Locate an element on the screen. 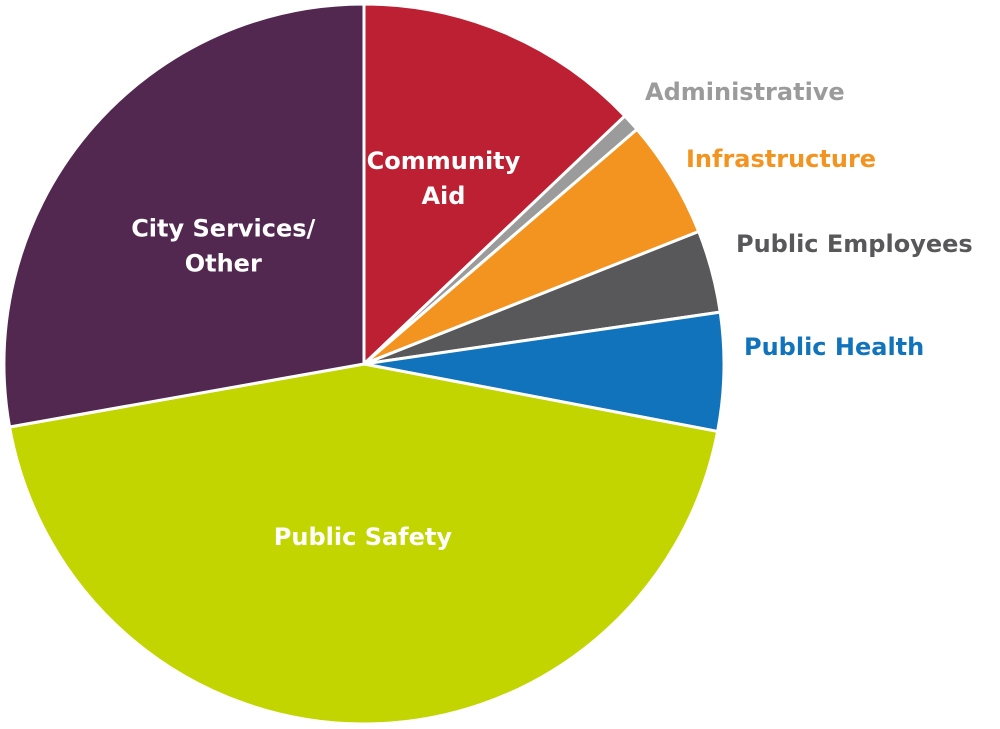  slice-label-public-health: Public Health is located at coordinates (834, 347).